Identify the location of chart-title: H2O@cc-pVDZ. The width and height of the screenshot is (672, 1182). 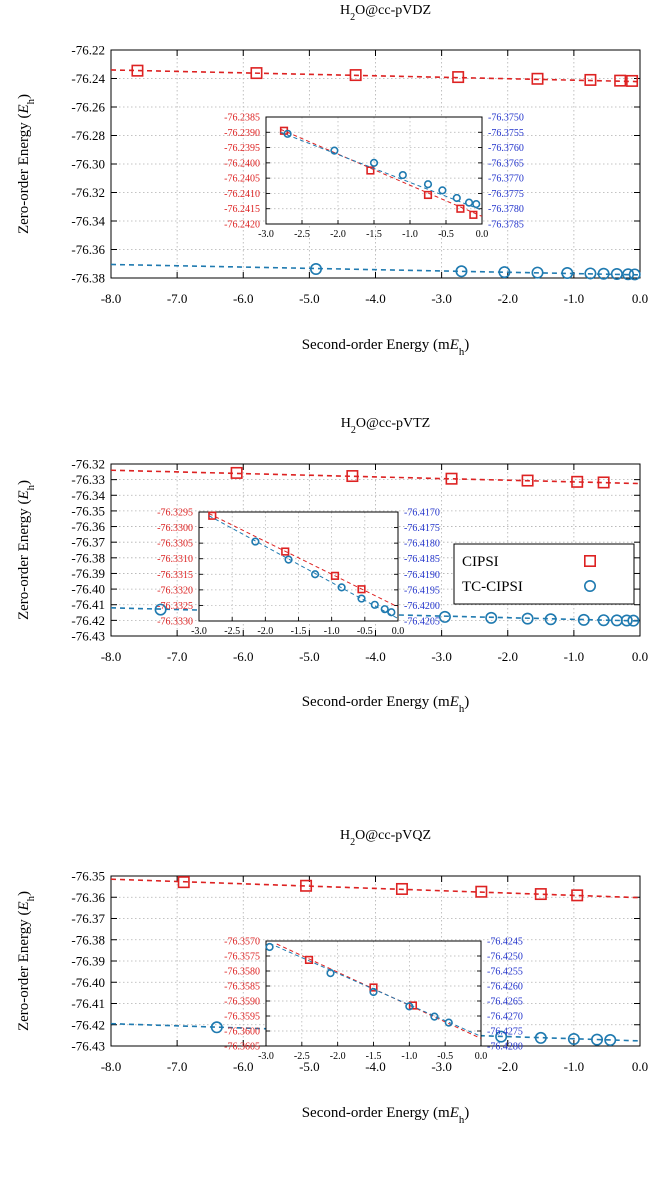
(385, 13).